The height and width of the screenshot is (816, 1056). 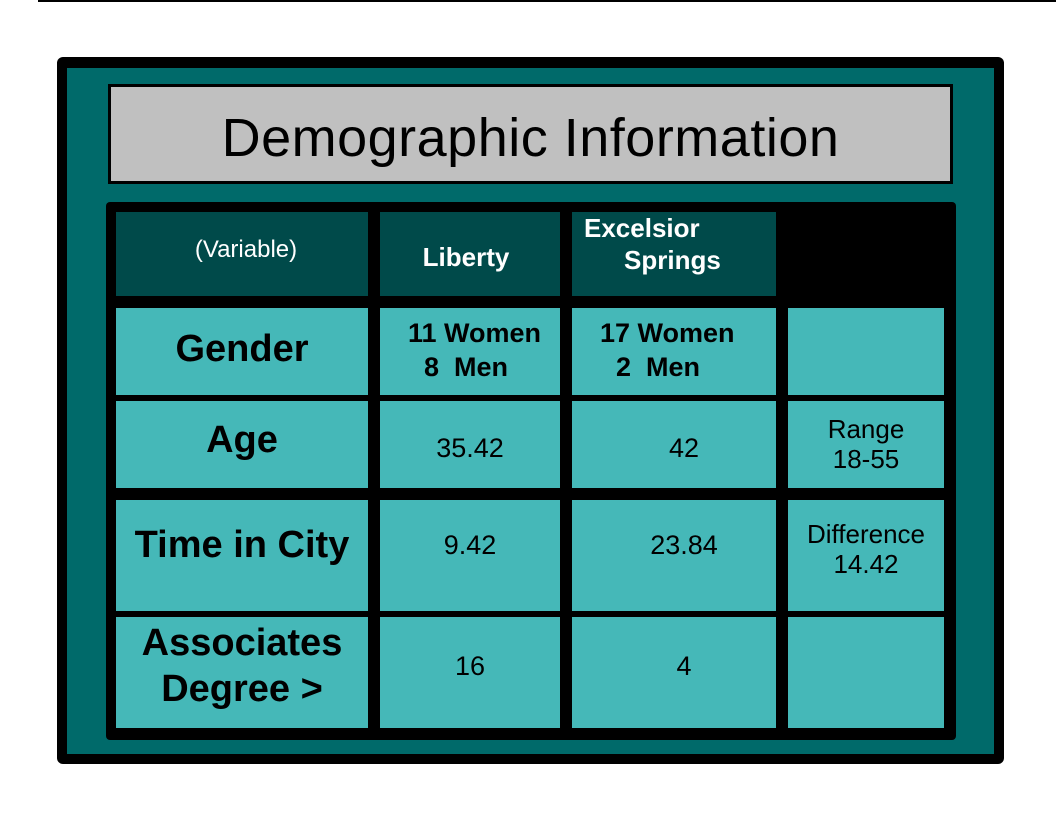 What do you see at coordinates (866, 672) in the screenshot?
I see `degree-note-cell` at bounding box center [866, 672].